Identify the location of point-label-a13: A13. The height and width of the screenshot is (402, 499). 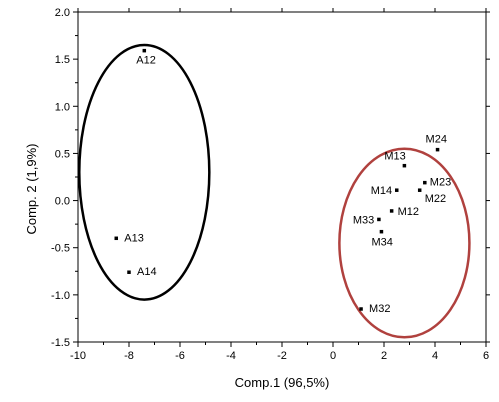
(134, 238).